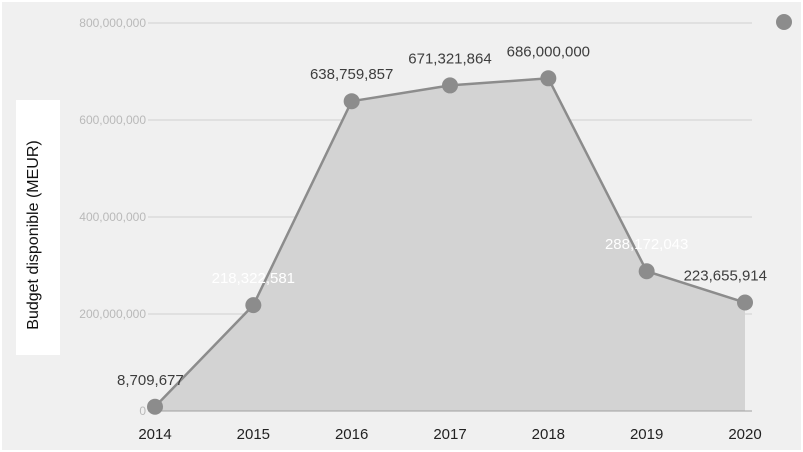 This screenshot has height=452, width=803. What do you see at coordinates (744, 434) in the screenshot?
I see `x-tick-label: 2020` at bounding box center [744, 434].